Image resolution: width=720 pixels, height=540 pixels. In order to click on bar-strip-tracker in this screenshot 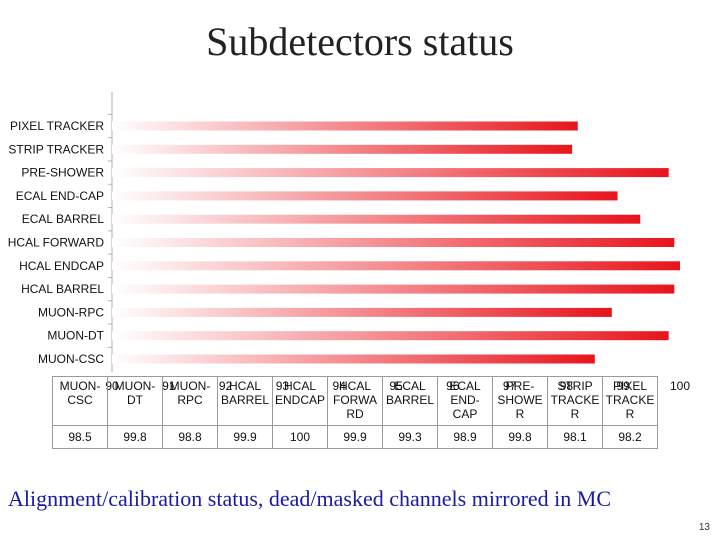, I will do `click(342, 149)`.